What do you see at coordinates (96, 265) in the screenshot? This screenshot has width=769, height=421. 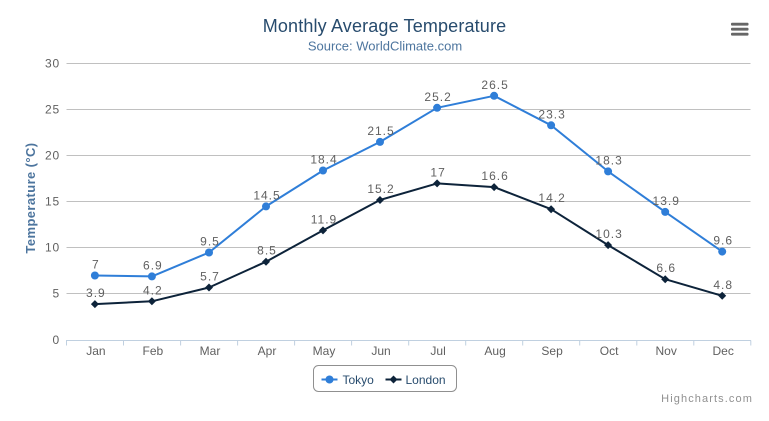 I see `svg-text: 7` at bounding box center [96, 265].